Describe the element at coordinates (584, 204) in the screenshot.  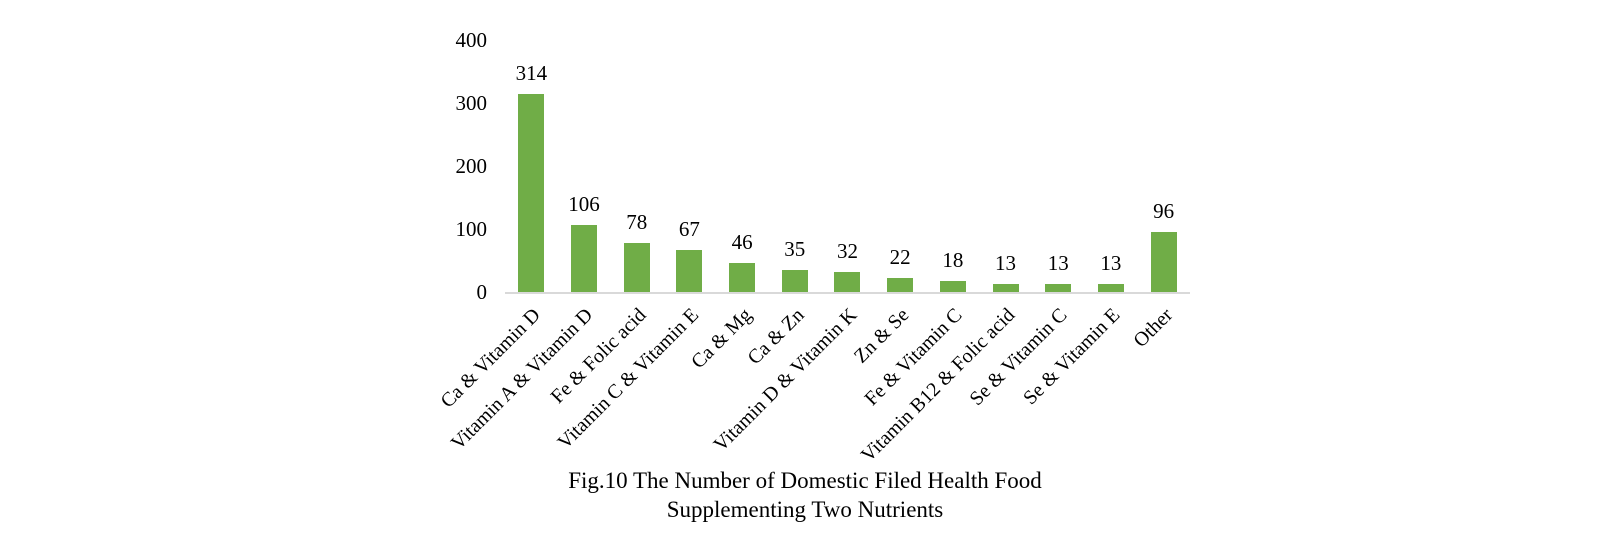
I see `bar-value-label: 106` at that location.